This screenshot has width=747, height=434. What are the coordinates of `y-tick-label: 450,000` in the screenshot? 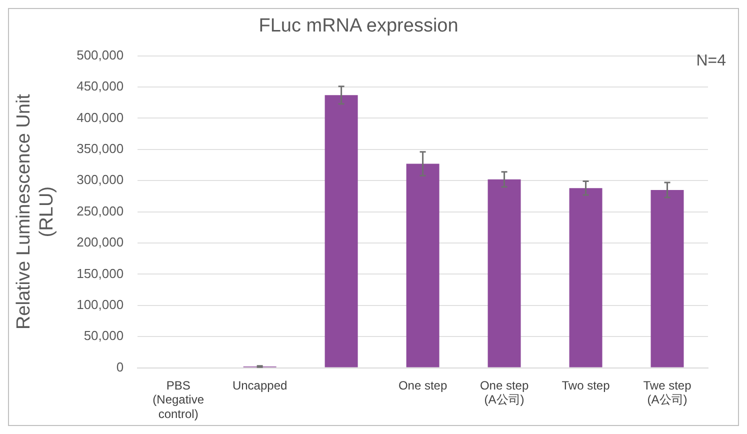 It's located at (100, 86).